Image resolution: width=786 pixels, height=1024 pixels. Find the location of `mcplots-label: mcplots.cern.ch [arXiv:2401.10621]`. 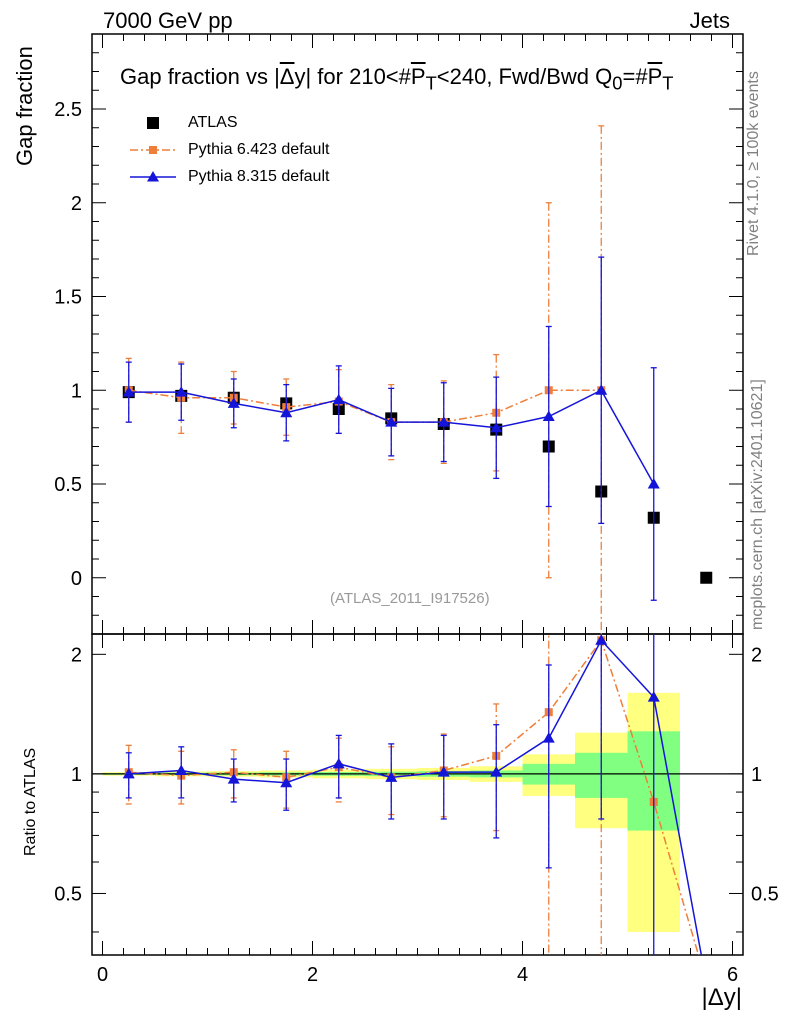

mcplots-label: mcplots.cern.ch [arXiv:2401.10621] is located at coordinates (757, 504).